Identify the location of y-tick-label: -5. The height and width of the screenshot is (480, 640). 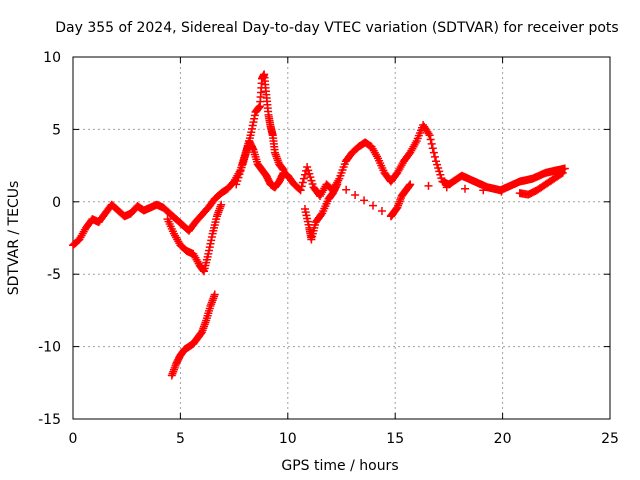
(54, 275).